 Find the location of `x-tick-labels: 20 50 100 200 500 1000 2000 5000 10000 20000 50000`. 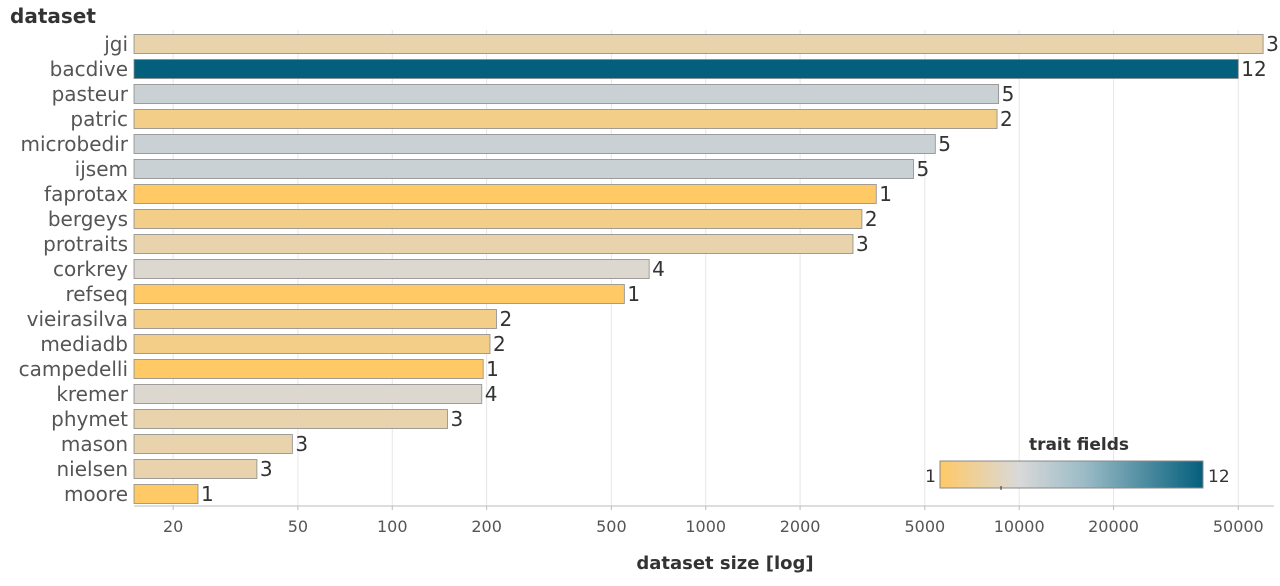

x-tick-labels: 20 50 100 200 500 1000 2000 5000 10000 20000 50000 is located at coordinates (713, 521).